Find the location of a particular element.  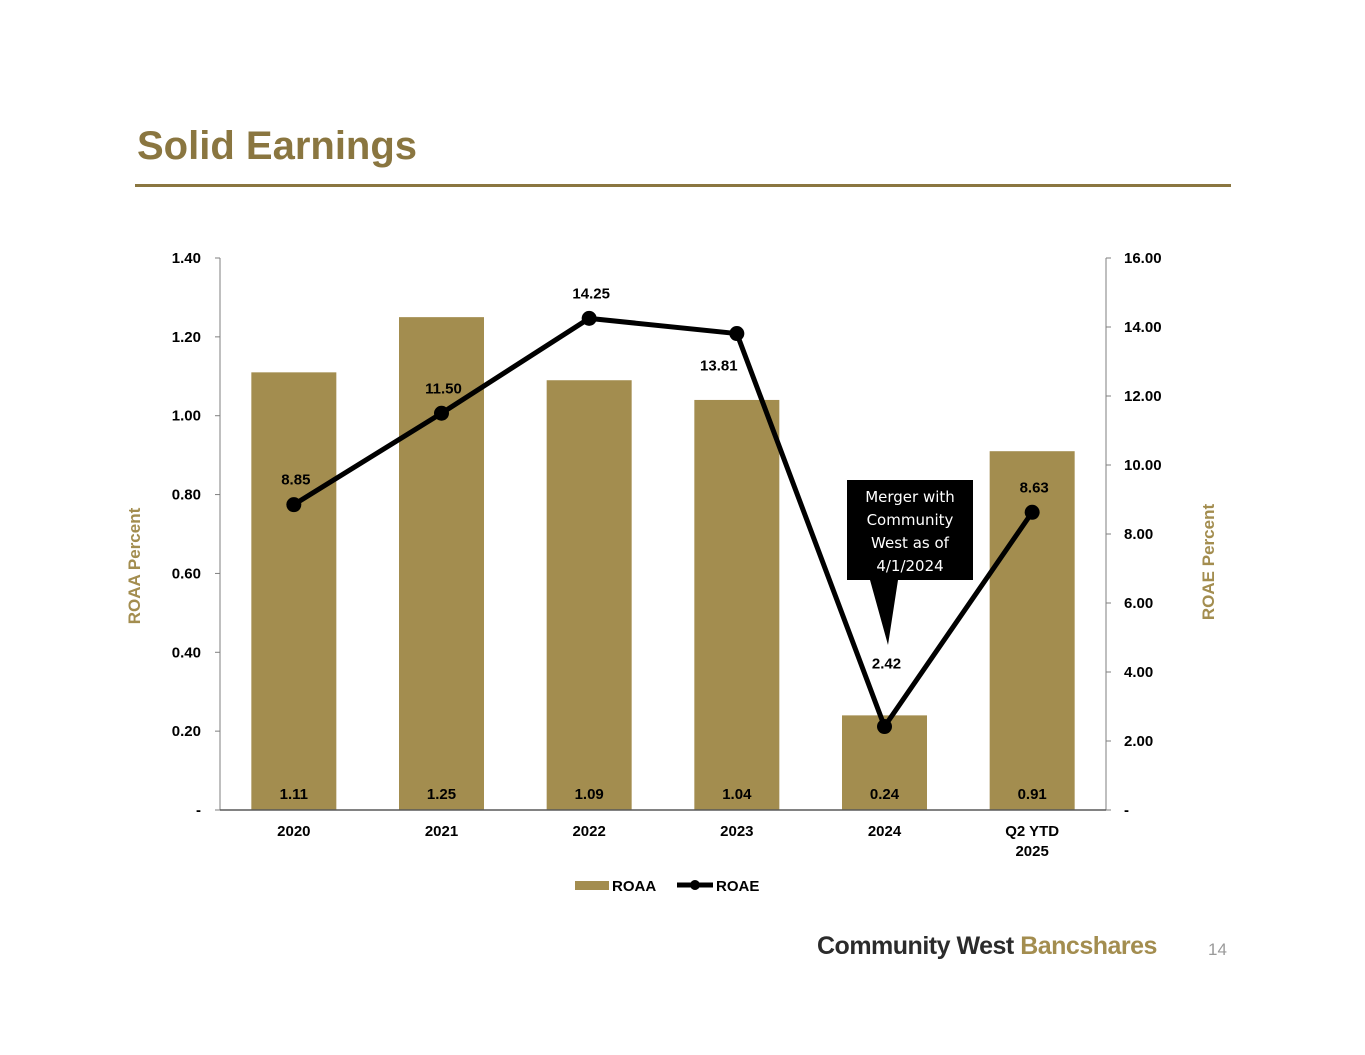

roaa-value-label: 0.24 is located at coordinates (885, 794).